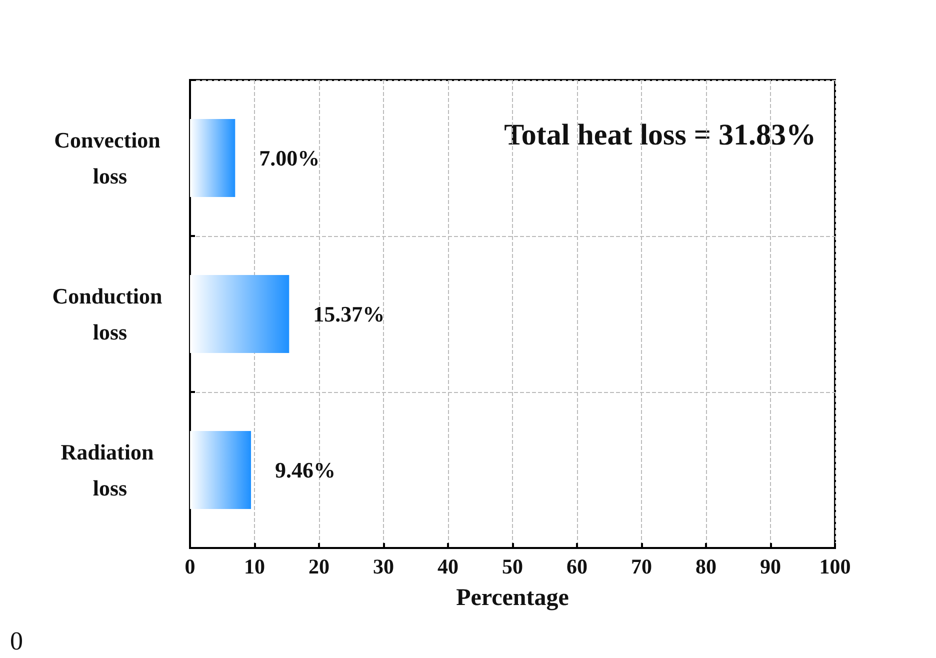 The width and height of the screenshot is (936, 658). What do you see at coordinates (641, 566) in the screenshot?
I see `x-tick-label: 70` at bounding box center [641, 566].